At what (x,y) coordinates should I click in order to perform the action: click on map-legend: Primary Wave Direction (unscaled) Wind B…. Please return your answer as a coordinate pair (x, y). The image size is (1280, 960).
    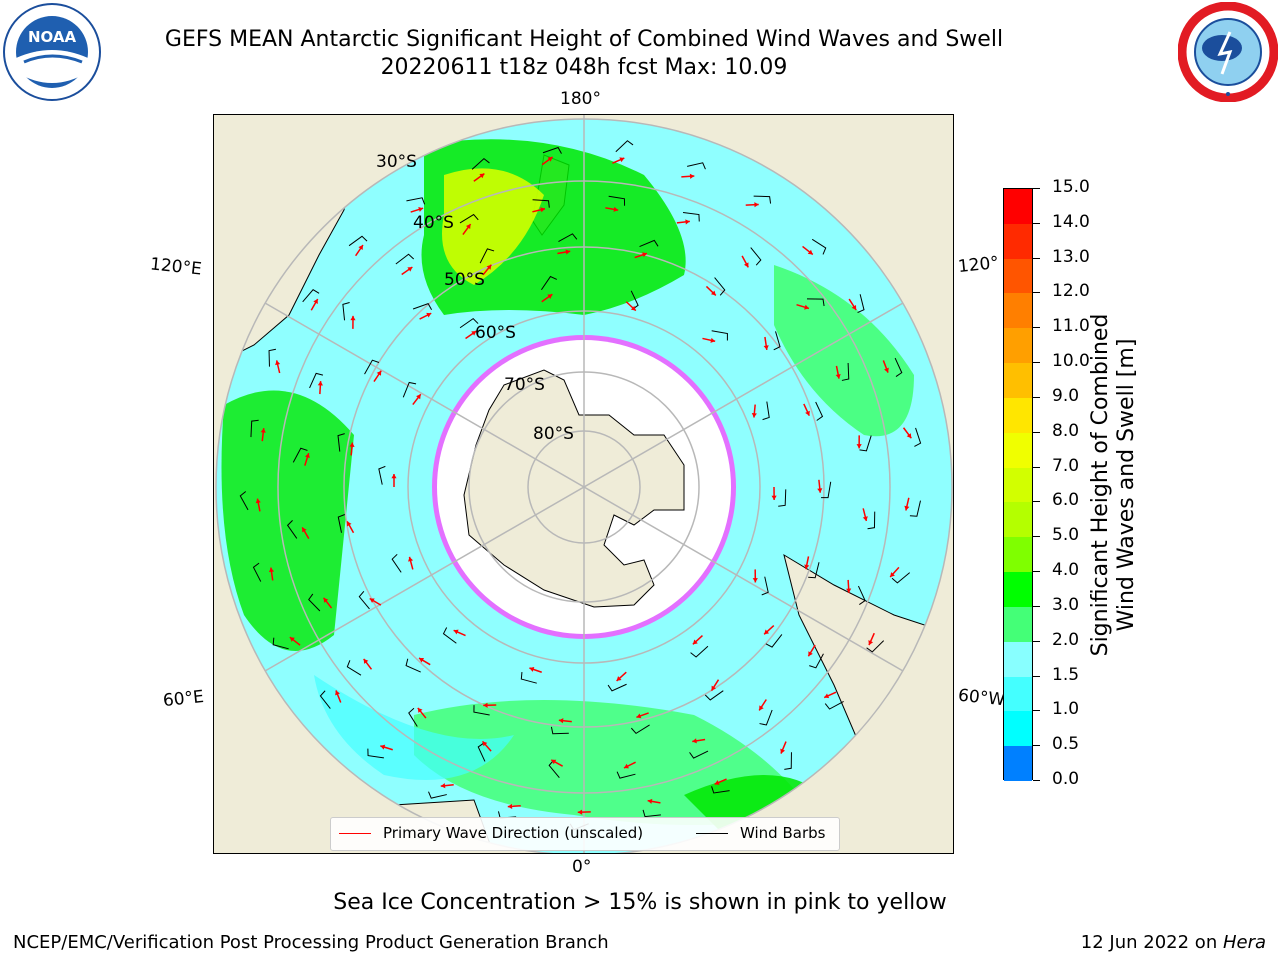
    Looking at the image, I should click on (585, 834).